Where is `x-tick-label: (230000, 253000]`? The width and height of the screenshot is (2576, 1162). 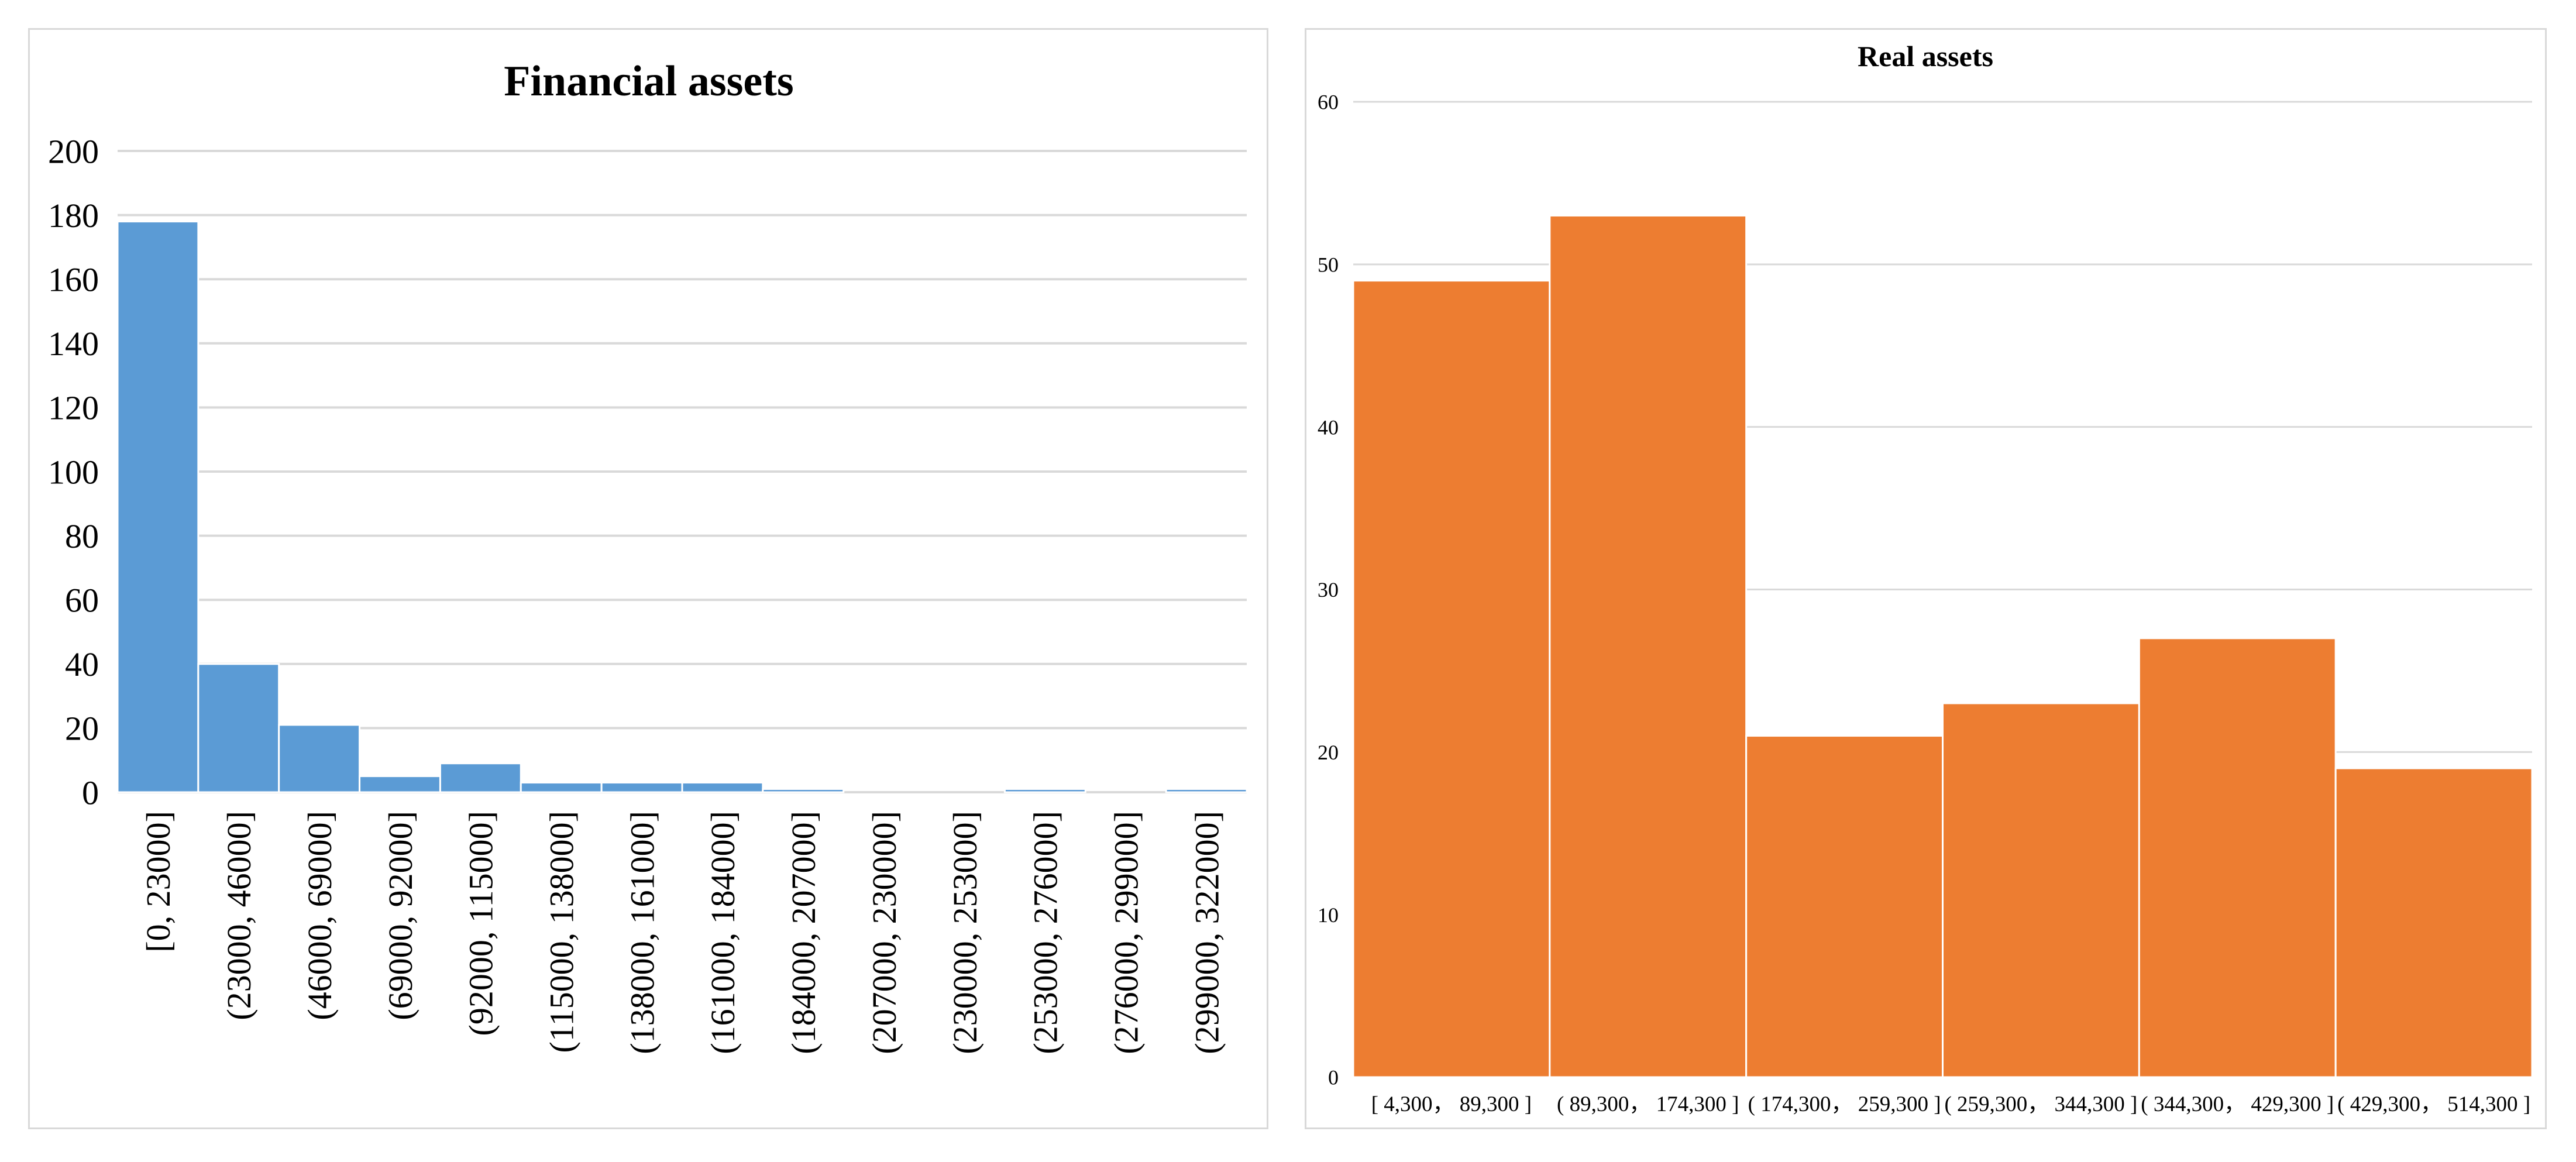
x-tick-label: (230000, 253000] is located at coordinates (965, 932).